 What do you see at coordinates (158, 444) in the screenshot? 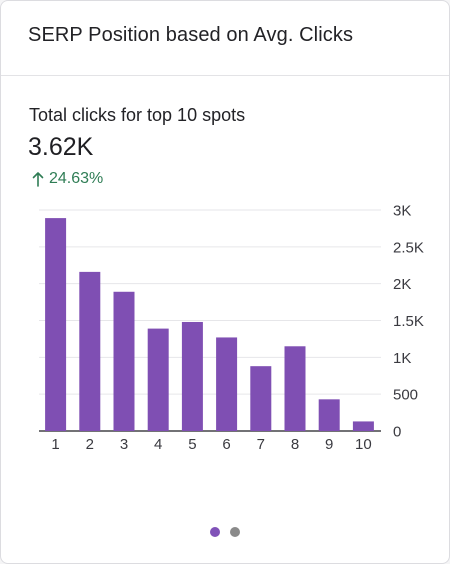
I see `x-tick-label: 4` at bounding box center [158, 444].